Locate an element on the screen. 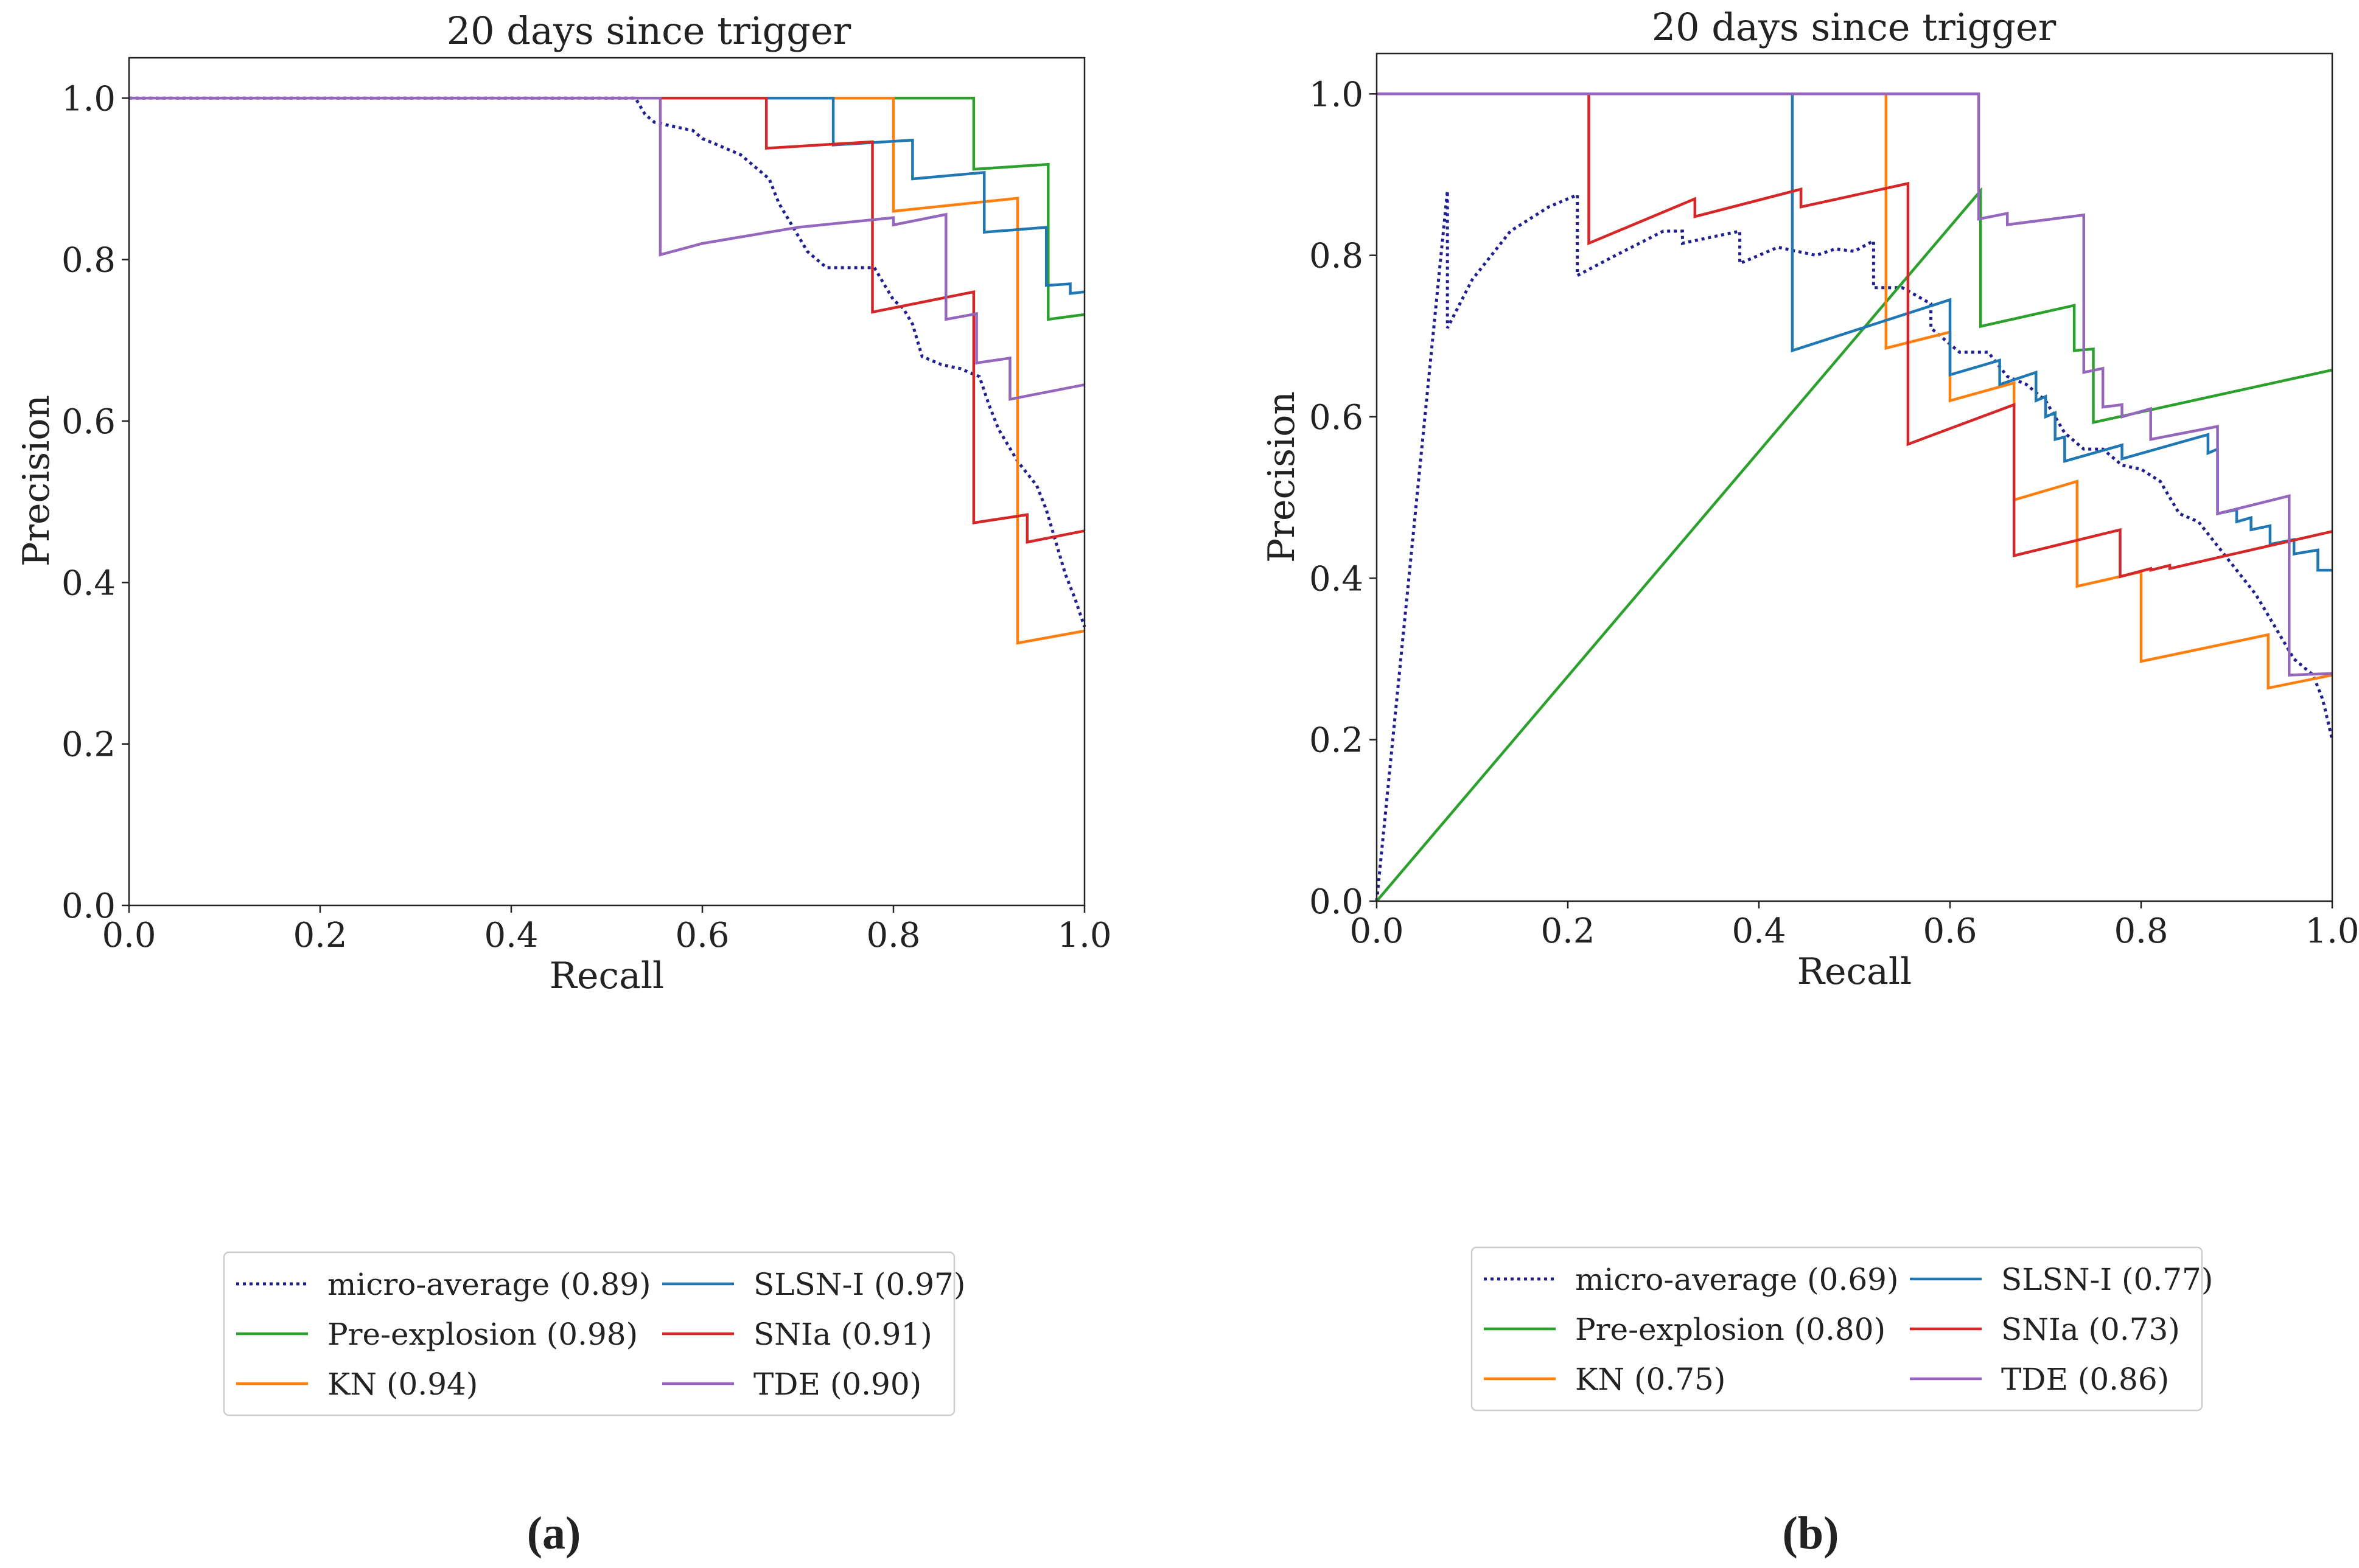 This screenshot has width=2359, height=1568. legend-series-auc: (0.91) is located at coordinates (886, 1334).